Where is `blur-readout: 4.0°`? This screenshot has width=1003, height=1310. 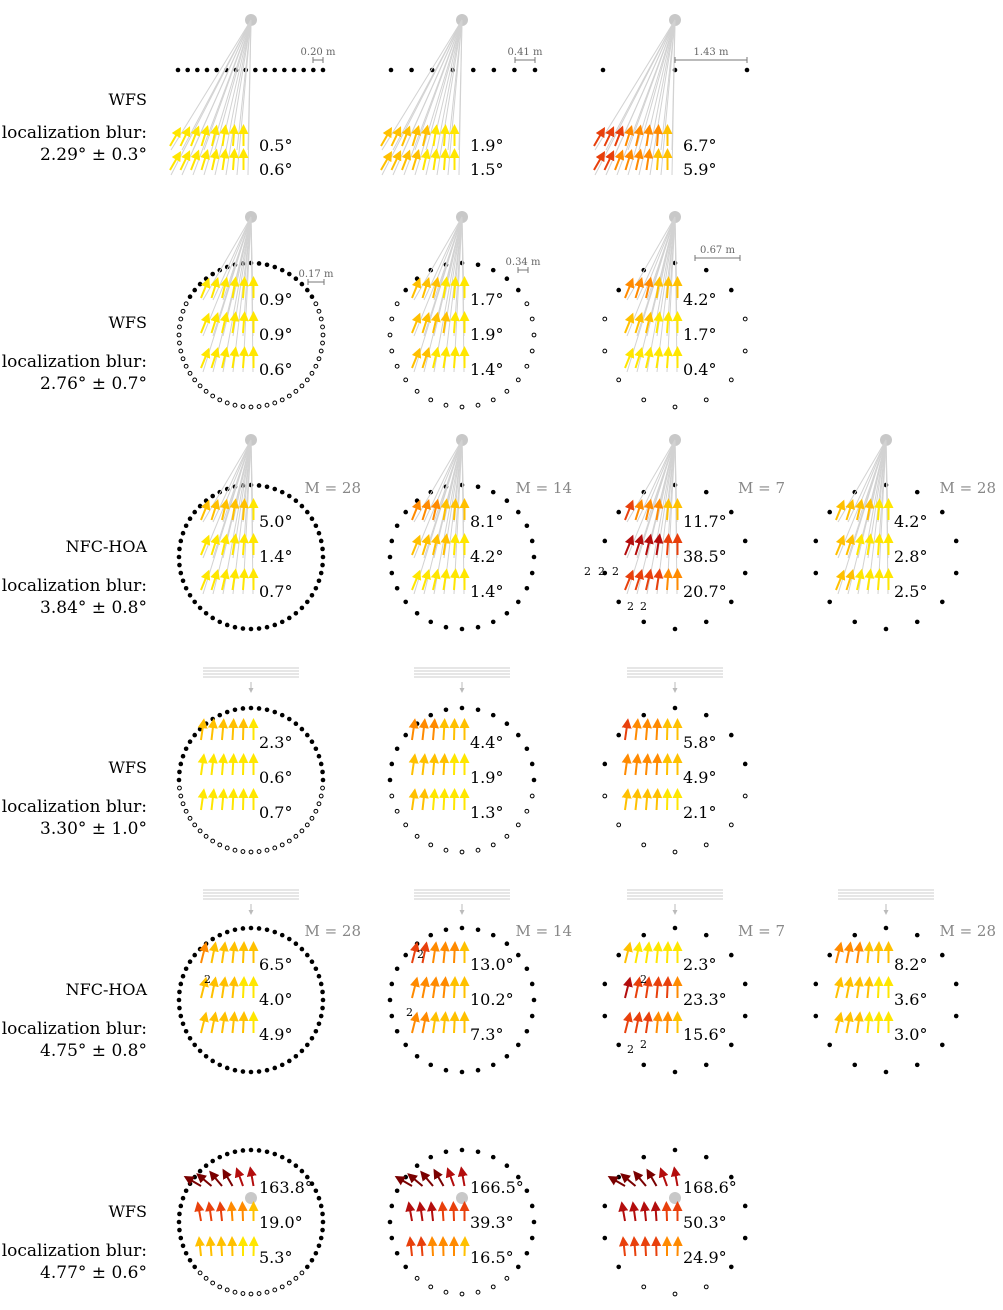
blur-readout: 4.0° is located at coordinates (275, 999).